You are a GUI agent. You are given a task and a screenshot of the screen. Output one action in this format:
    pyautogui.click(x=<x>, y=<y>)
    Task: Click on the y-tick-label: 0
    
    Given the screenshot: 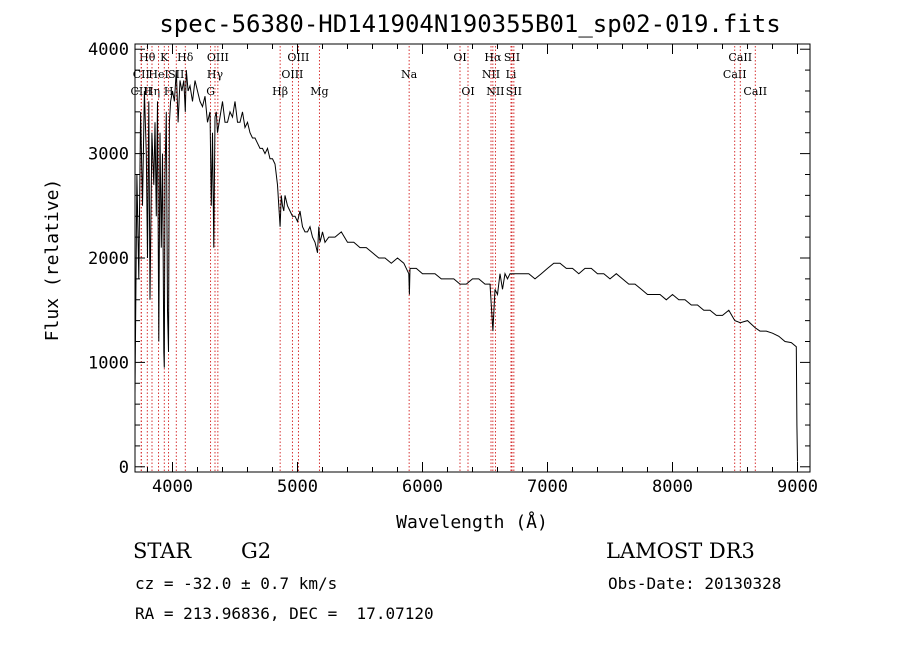 What is the action you would take?
    pyautogui.click(x=124, y=468)
    